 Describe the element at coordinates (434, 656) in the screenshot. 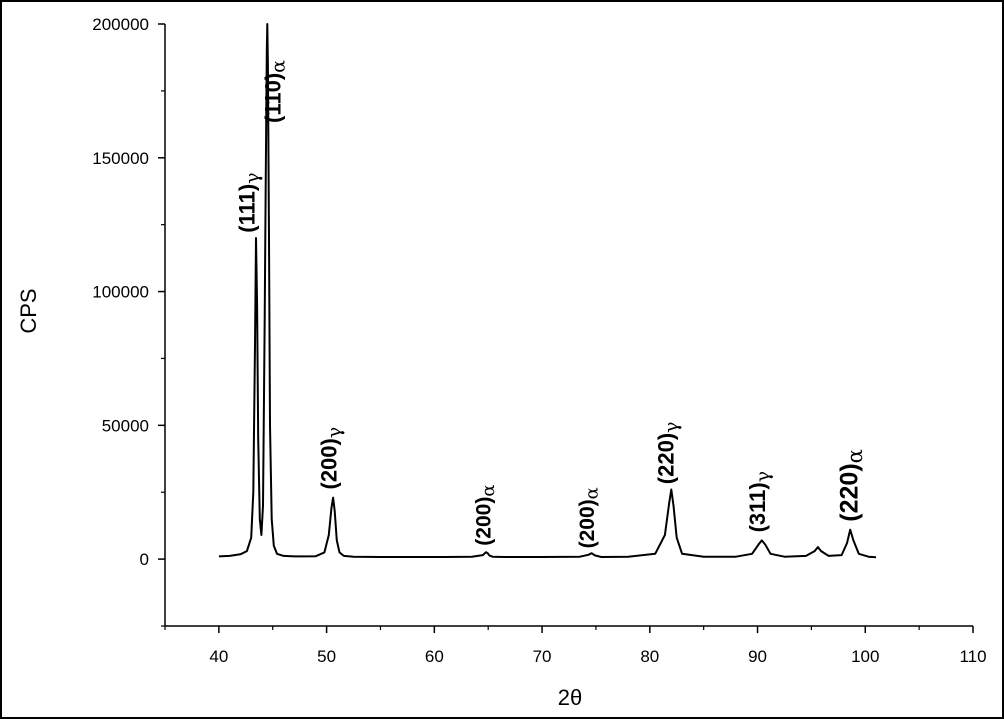

I see `x-tick-label: 60` at that location.